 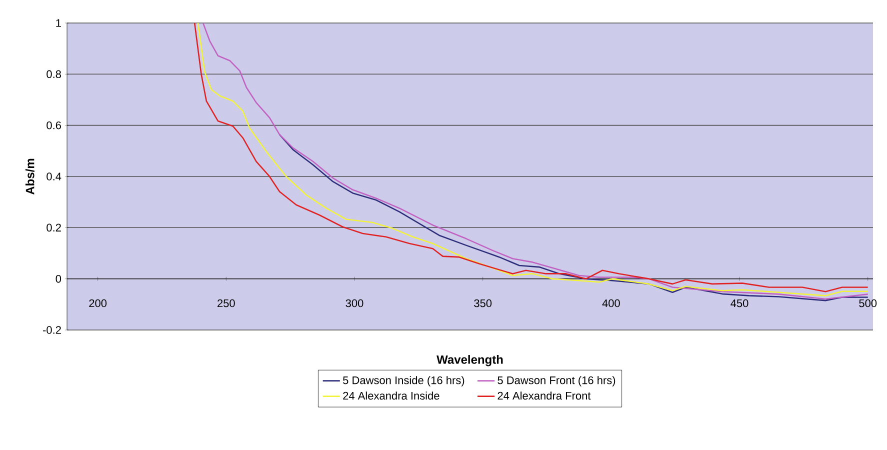 What do you see at coordinates (469, 360) in the screenshot?
I see `x-axis-title: Wavelength` at bounding box center [469, 360].